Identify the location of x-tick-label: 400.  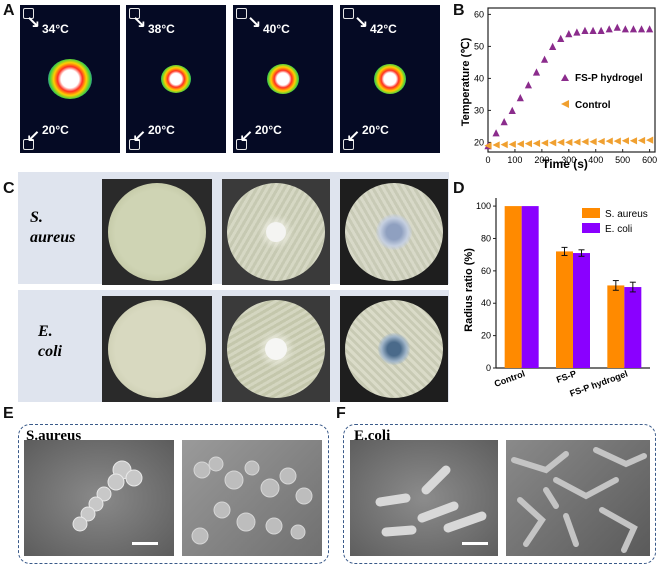
(595, 160).